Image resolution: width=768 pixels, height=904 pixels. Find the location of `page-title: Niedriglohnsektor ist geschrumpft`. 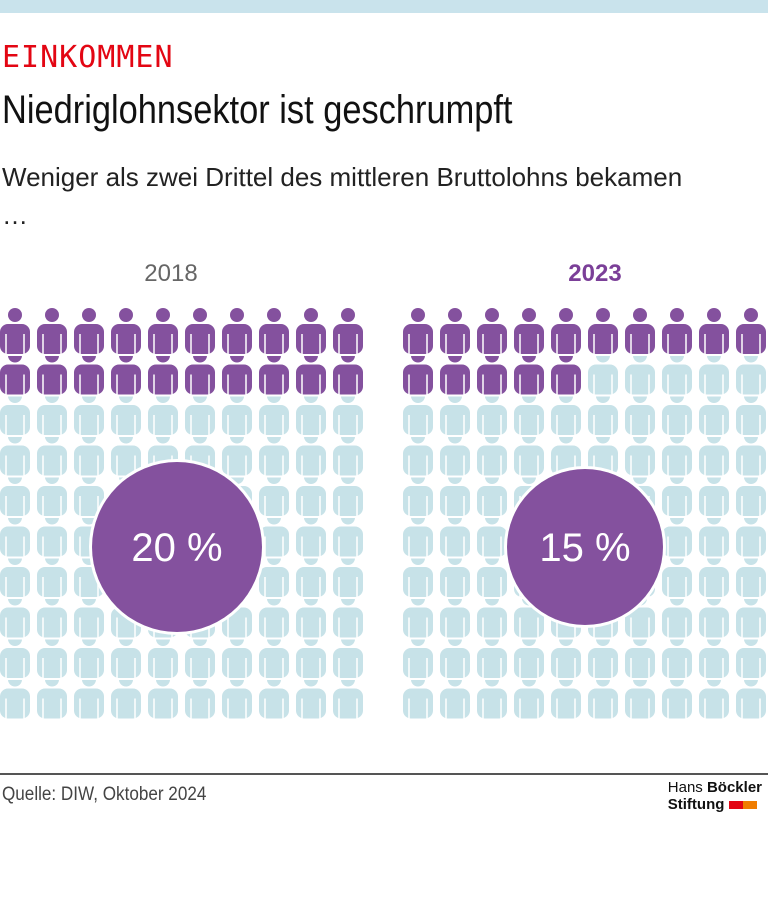

page-title: Niedriglohnsektor ist geschrumpft is located at coordinates (257, 110).